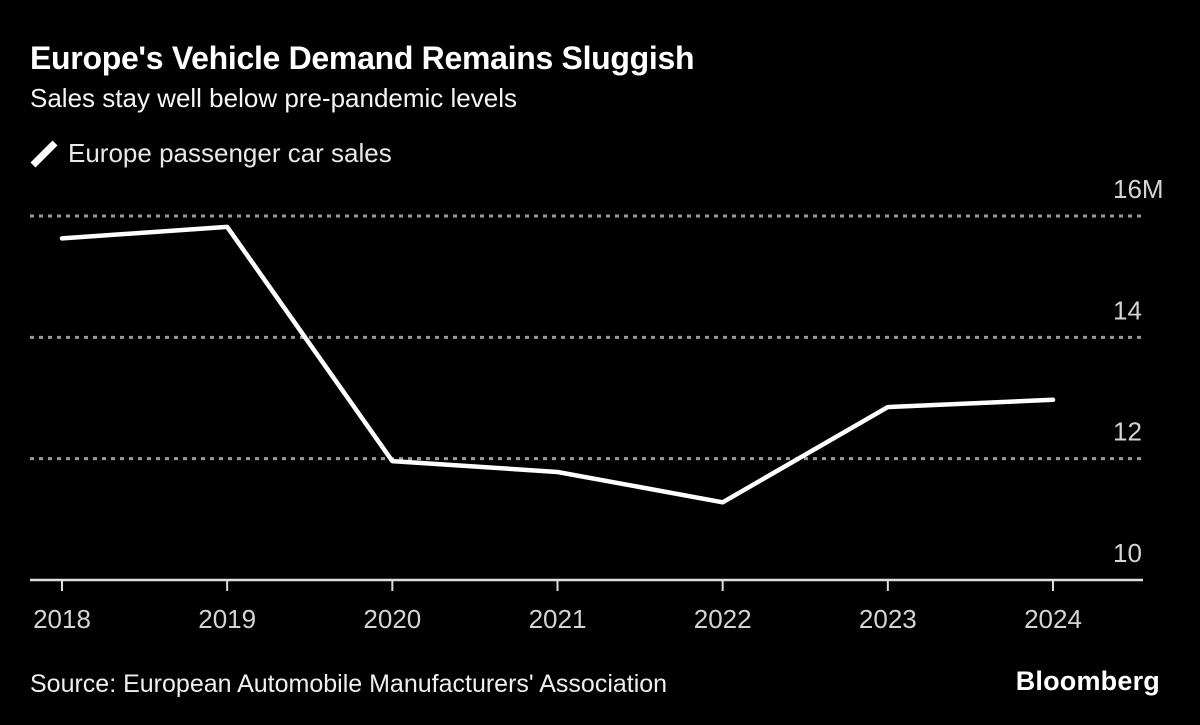 Image resolution: width=1200 pixels, height=725 pixels. What do you see at coordinates (586, 584) in the screenshot?
I see `axis-group` at bounding box center [586, 584].